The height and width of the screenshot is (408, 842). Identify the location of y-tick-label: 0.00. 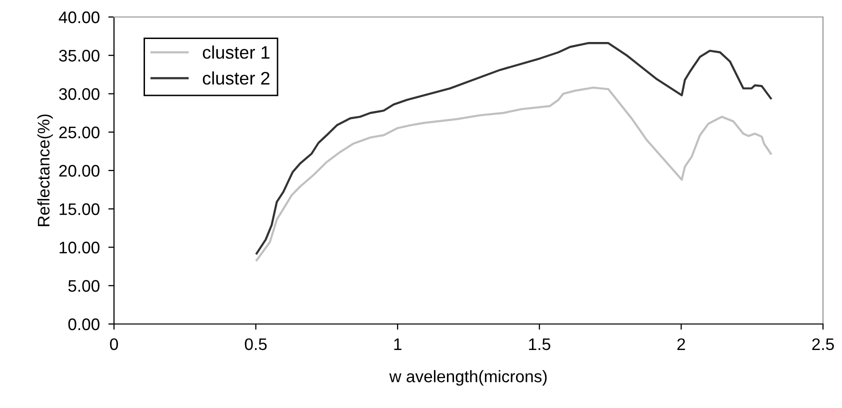
(84, 324).